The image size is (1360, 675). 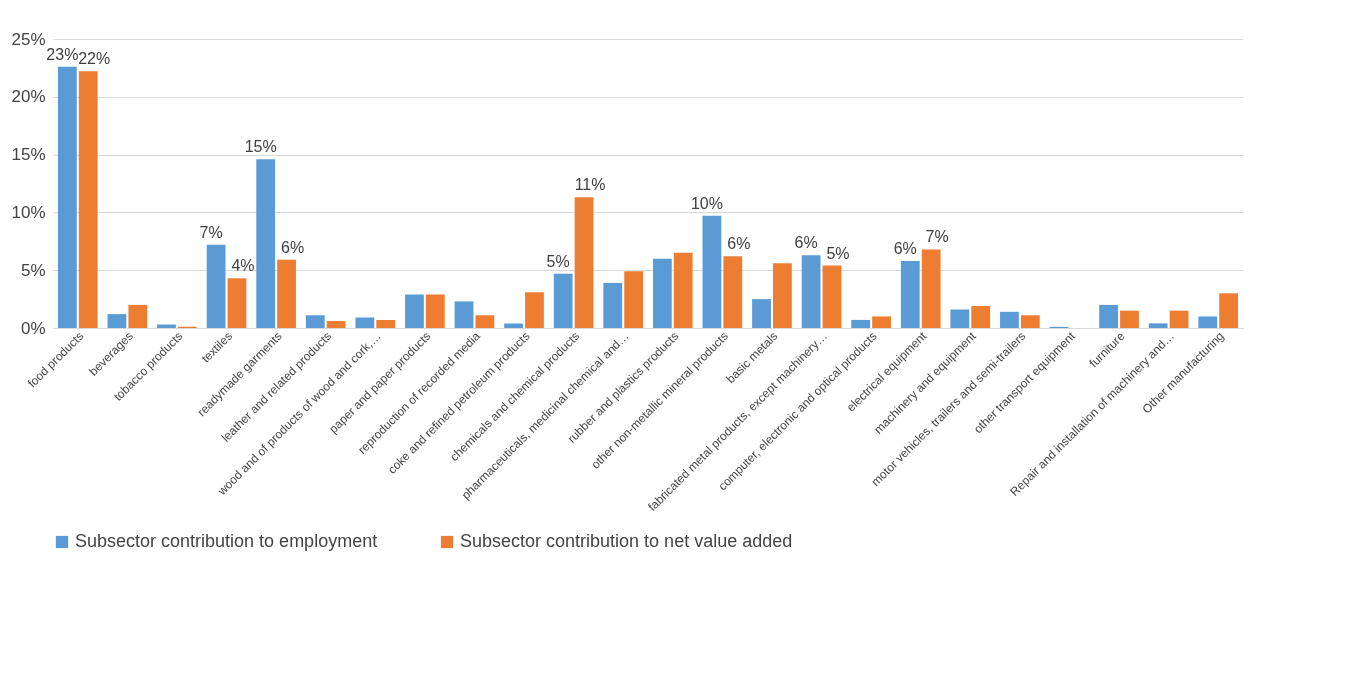 I want to click on y-tick-label: 25%, so click(x=28, y=39).